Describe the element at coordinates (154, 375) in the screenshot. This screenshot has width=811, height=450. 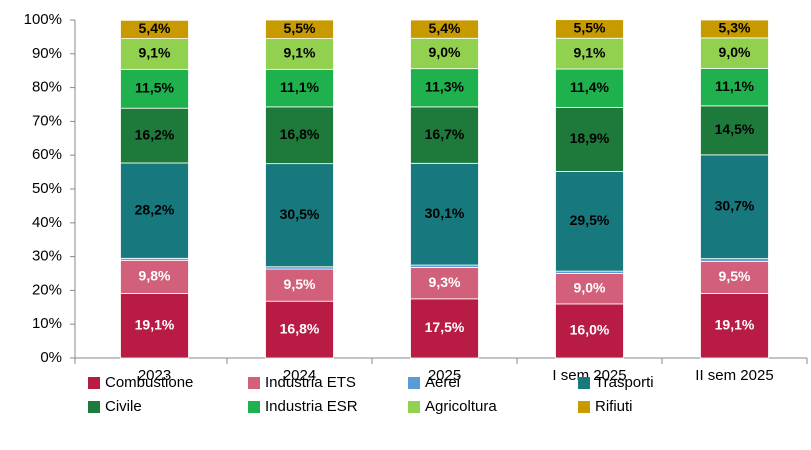
I see `x-tick-label: 2023` at that location.